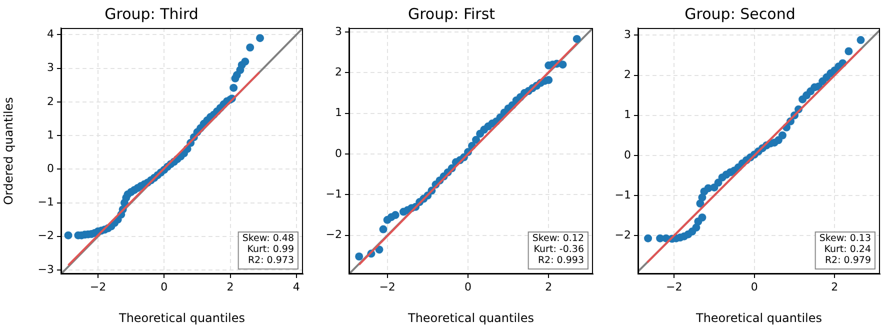 The height and width of the screenshot is (328, 890). Describe the element at coordinates (847, 250) in the screenshot. I see `annotation: Kurt: 0.24` at that location.